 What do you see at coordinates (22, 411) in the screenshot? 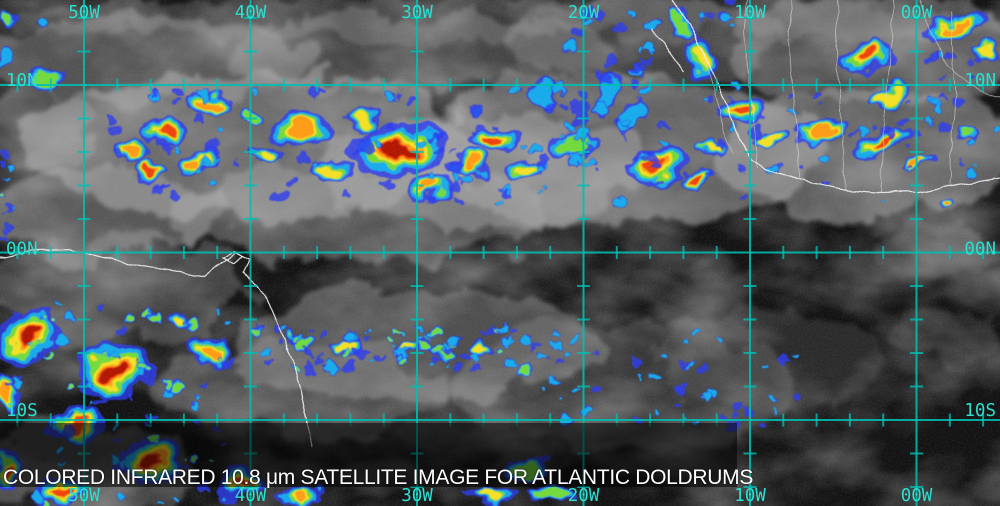
I see `lat-label-left-10s: 10S` at bounding box center [22, 411].